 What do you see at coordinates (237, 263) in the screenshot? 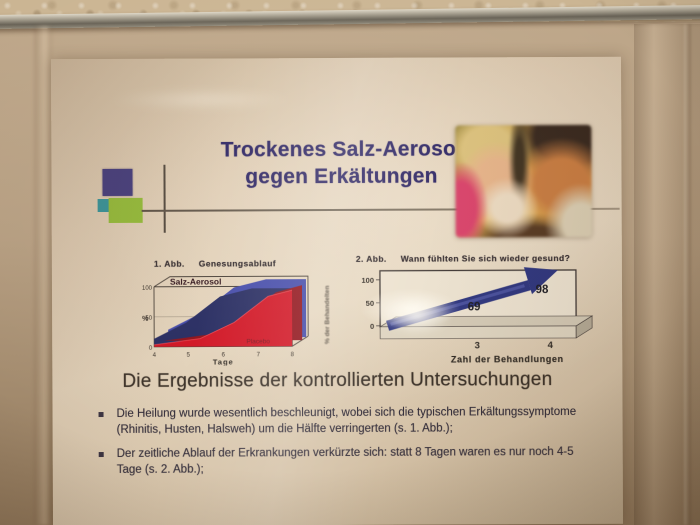
I see `chart1-title-text: Genesungsablauf` at bounding box center [237, 263].